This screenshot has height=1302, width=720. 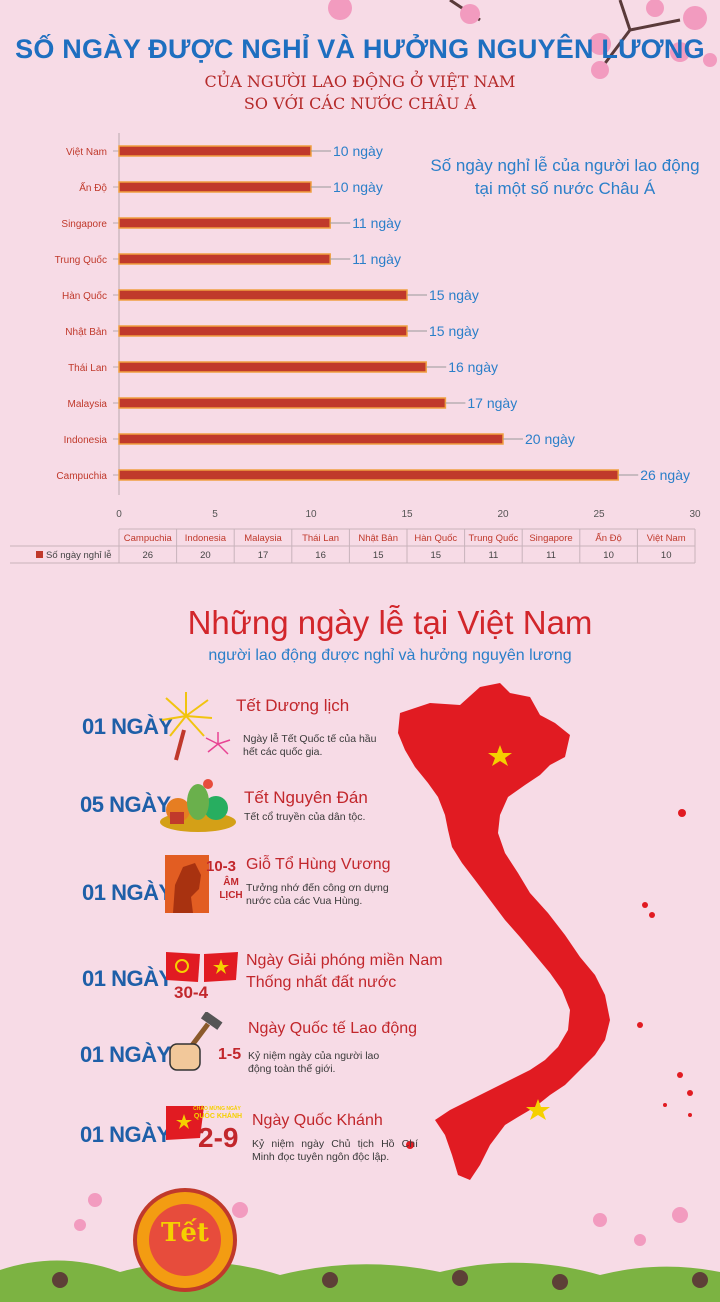 I want to click on tet-badge: Tết, so click(x=185, y=1233).